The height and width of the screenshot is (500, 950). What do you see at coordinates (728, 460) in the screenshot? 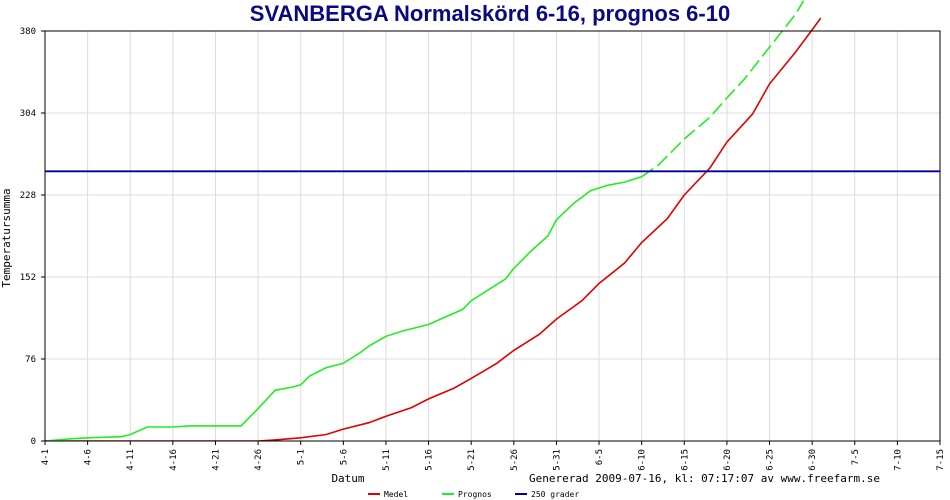
I see `x-tick-label: 6-20` at bounding box center [728, 460].